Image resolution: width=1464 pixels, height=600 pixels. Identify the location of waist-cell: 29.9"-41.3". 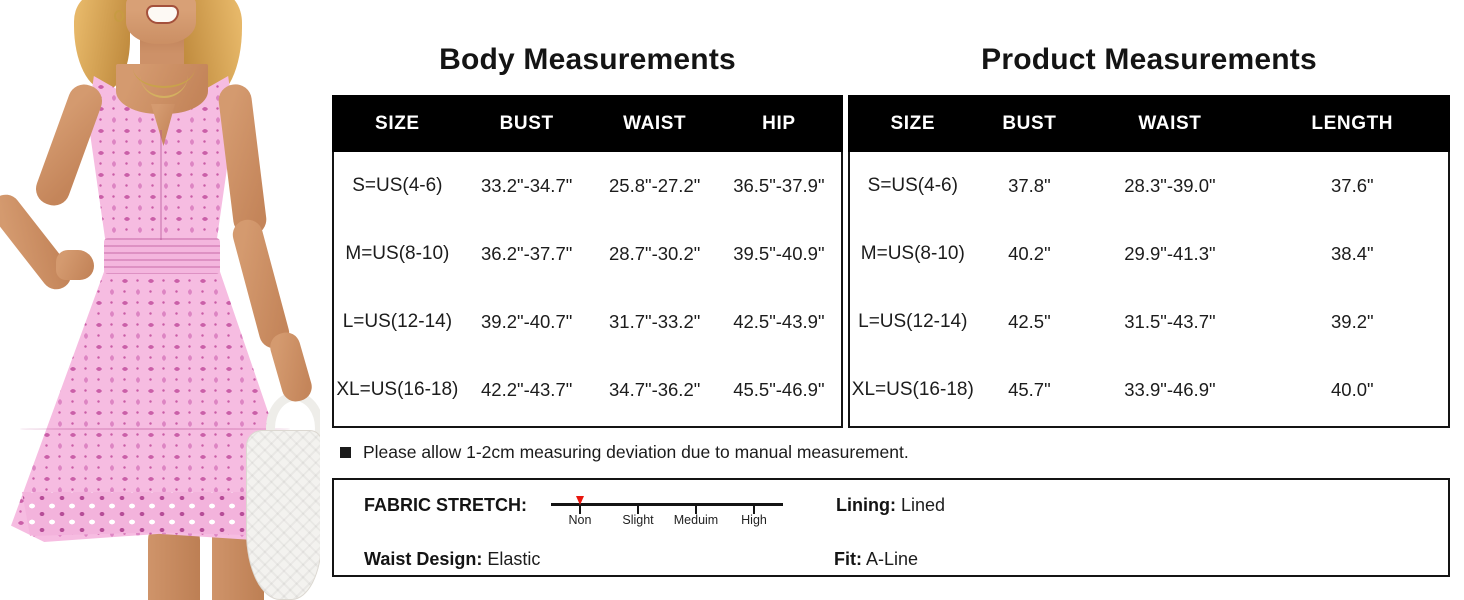
(1170, 253).